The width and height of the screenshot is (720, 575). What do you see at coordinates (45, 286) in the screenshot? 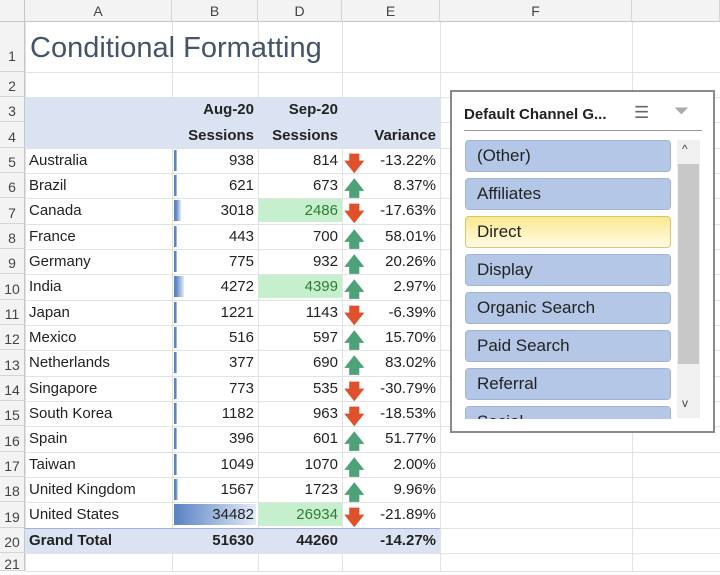
I see `country-cell: India` at bounding box center [45, 286].